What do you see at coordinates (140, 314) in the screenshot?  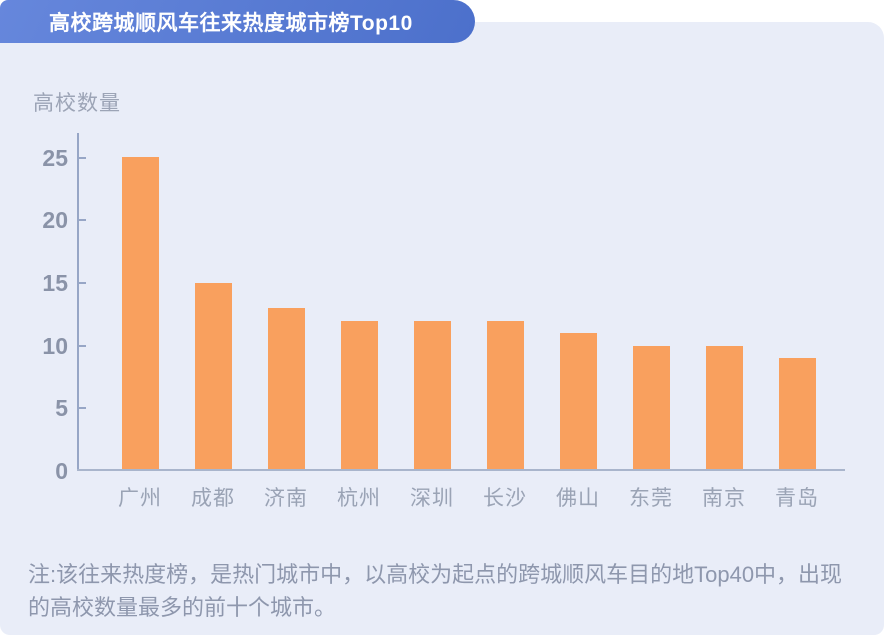 I see `bar-广州` at bounding box center [140, 314].